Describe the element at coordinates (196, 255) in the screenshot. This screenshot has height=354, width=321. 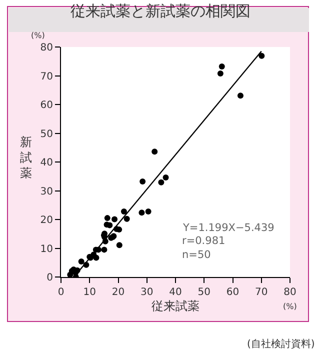
I see `annotation: n=50` at that location.